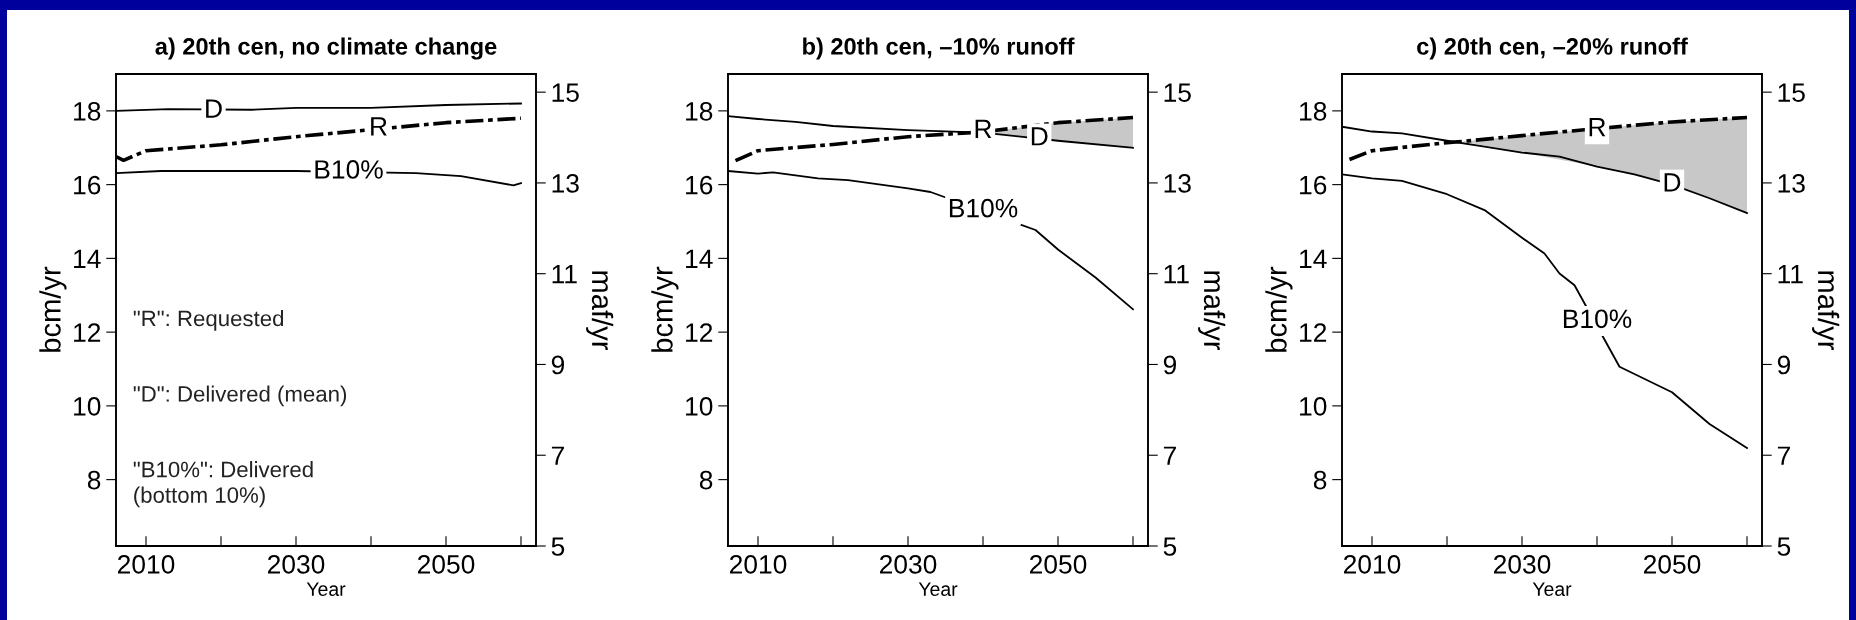 The image size is (1856, 620). Describe the element at coordinates (208, 320) in the screenshot. I see `annotation: "R": Requested` at that location.